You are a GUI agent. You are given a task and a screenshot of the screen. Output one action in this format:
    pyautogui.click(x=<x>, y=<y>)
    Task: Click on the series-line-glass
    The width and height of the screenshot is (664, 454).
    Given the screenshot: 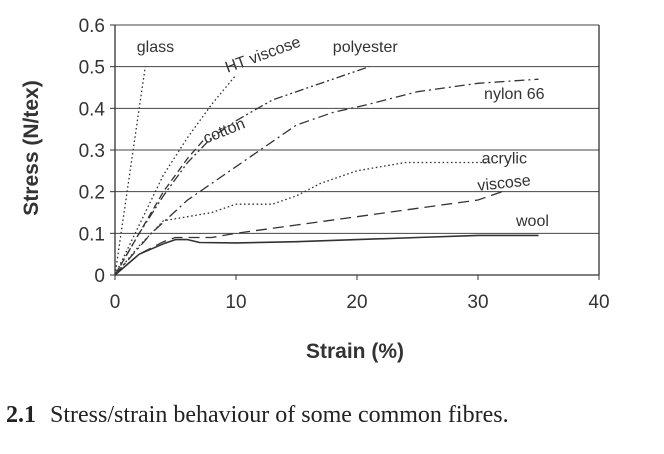 What is the action you would take?
    pyautogui.click(x=130, y=171)
    